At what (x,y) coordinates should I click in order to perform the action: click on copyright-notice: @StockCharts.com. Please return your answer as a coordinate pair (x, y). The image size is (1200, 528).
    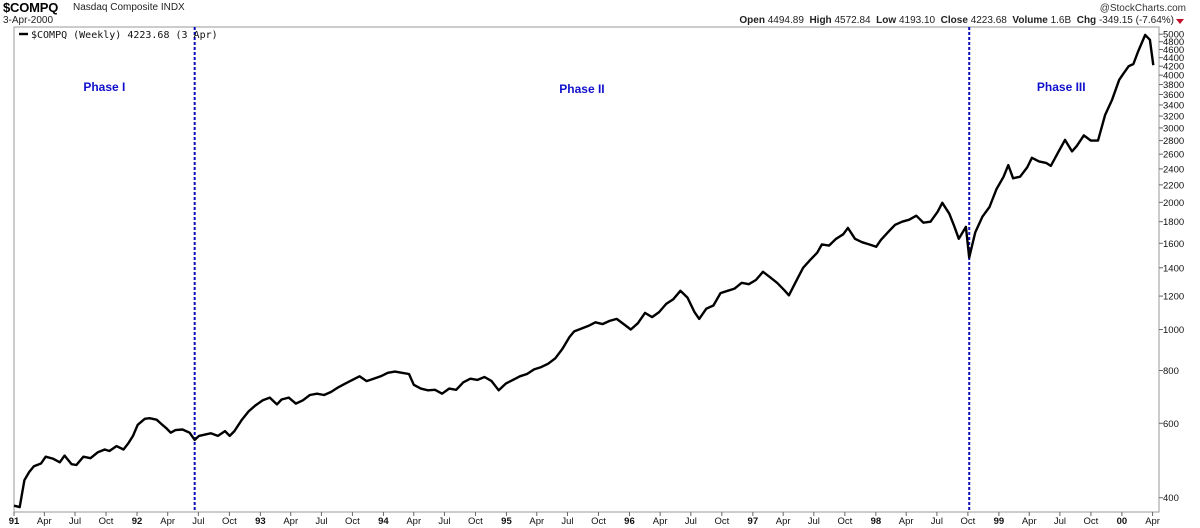
    Looking at the image, I should click on (1142, 8).